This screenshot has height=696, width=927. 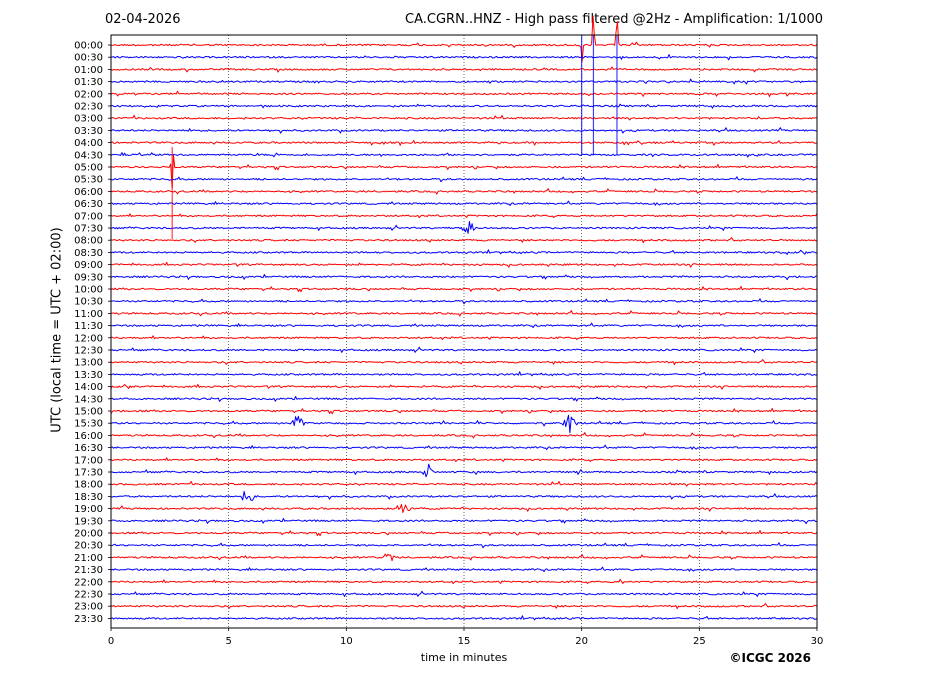 I want to click on y-tick-label: 01:30, so click(x=88, y=82).